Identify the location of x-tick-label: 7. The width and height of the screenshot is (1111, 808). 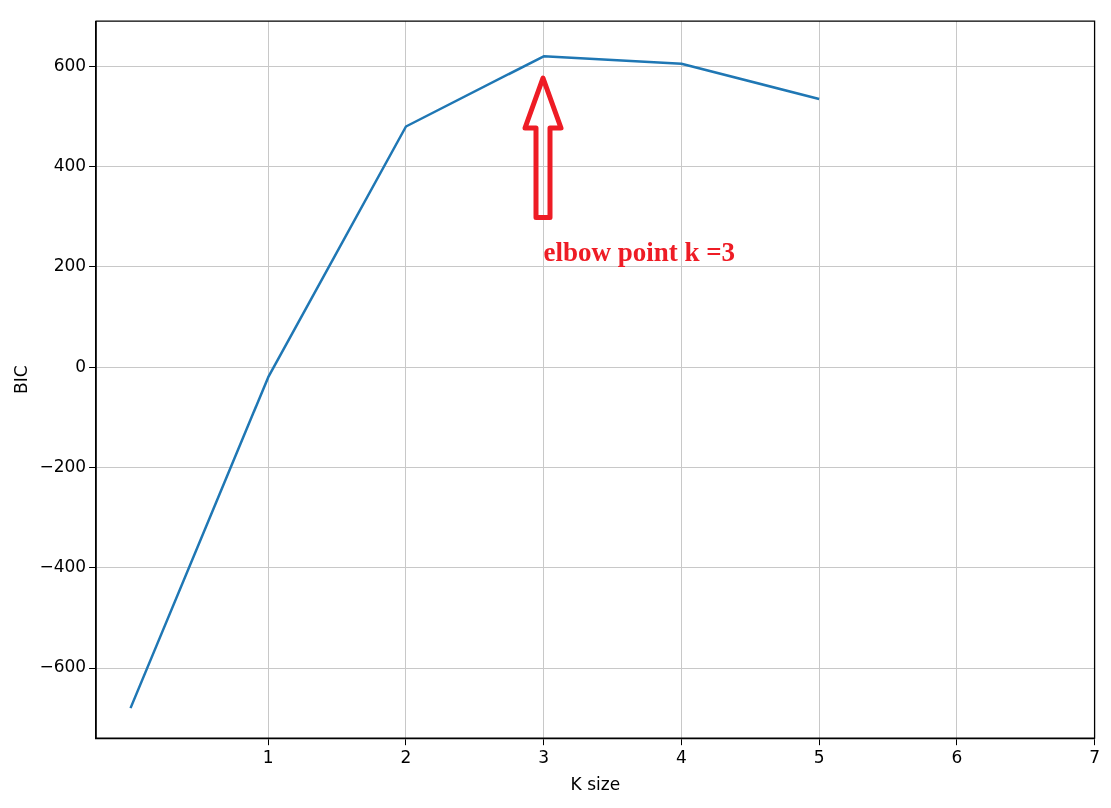
(1095, 756).